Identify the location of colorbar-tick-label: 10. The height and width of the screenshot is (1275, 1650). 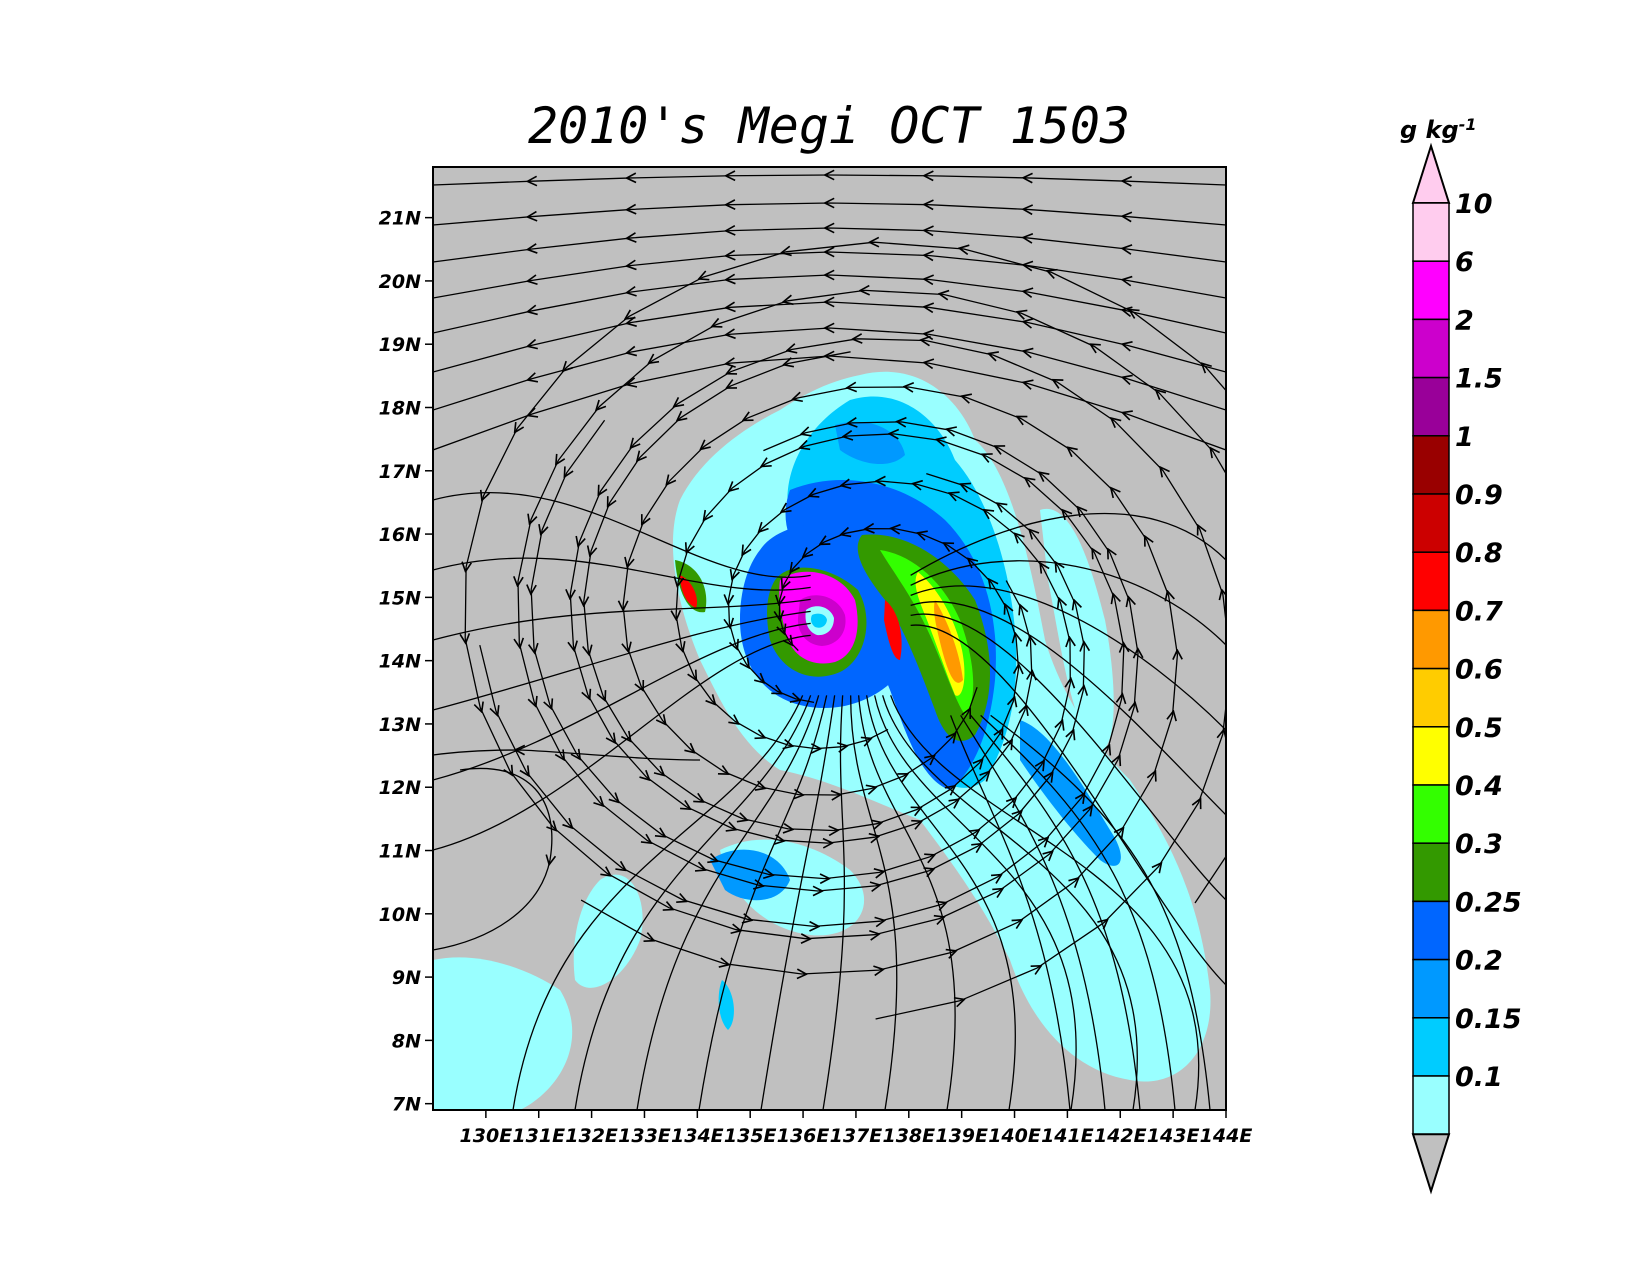
(1474, 204).